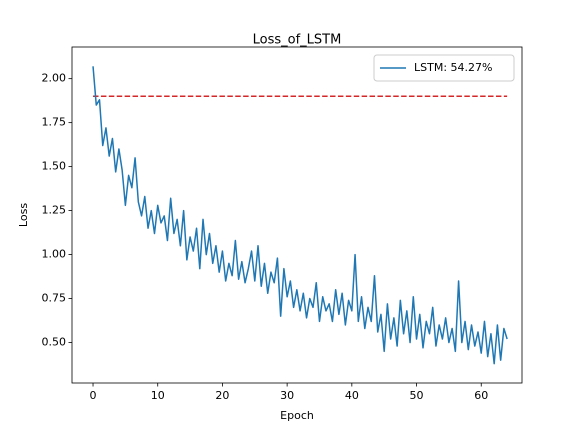  What do you see at coordinates (352, 395) in the screenshot?
I see `x-tick-label: 40` at bounding box center [352, 395].